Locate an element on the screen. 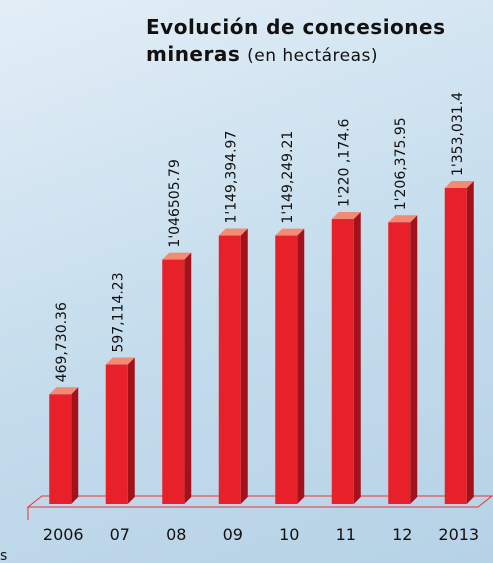  x-tick-label: 2013 is located at coordinates (458, 534).